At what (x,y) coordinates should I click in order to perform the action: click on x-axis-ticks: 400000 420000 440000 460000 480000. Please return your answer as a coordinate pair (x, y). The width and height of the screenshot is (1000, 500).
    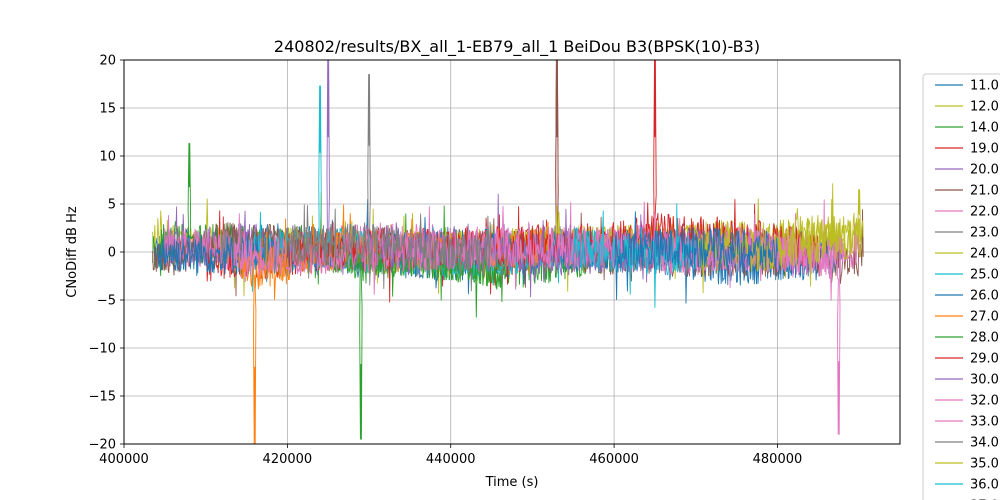
    Looking at the image, I should click on (450, 455).